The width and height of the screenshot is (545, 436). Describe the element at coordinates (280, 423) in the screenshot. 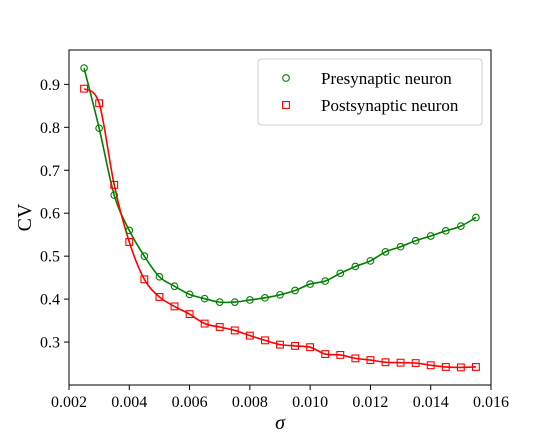

I see `x-axis-label: σ` at that location.